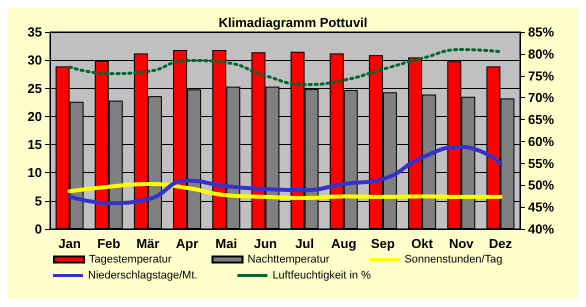  Describe the element at coordinates (541, 207) in the screenshot. I see `y2-tick-label: 45%` at that location.